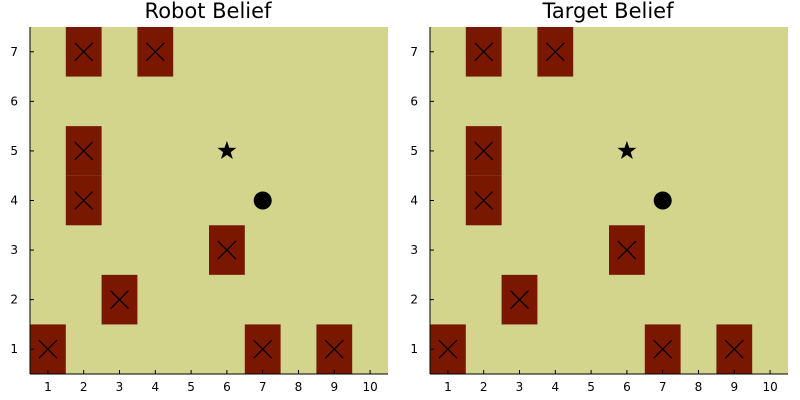 This screenshot has width=800, height=400. What do you see at coordinates (208, 11) in the screenshot?
I see `chart-title: Robot Belief` at bounding box center [208, 11].